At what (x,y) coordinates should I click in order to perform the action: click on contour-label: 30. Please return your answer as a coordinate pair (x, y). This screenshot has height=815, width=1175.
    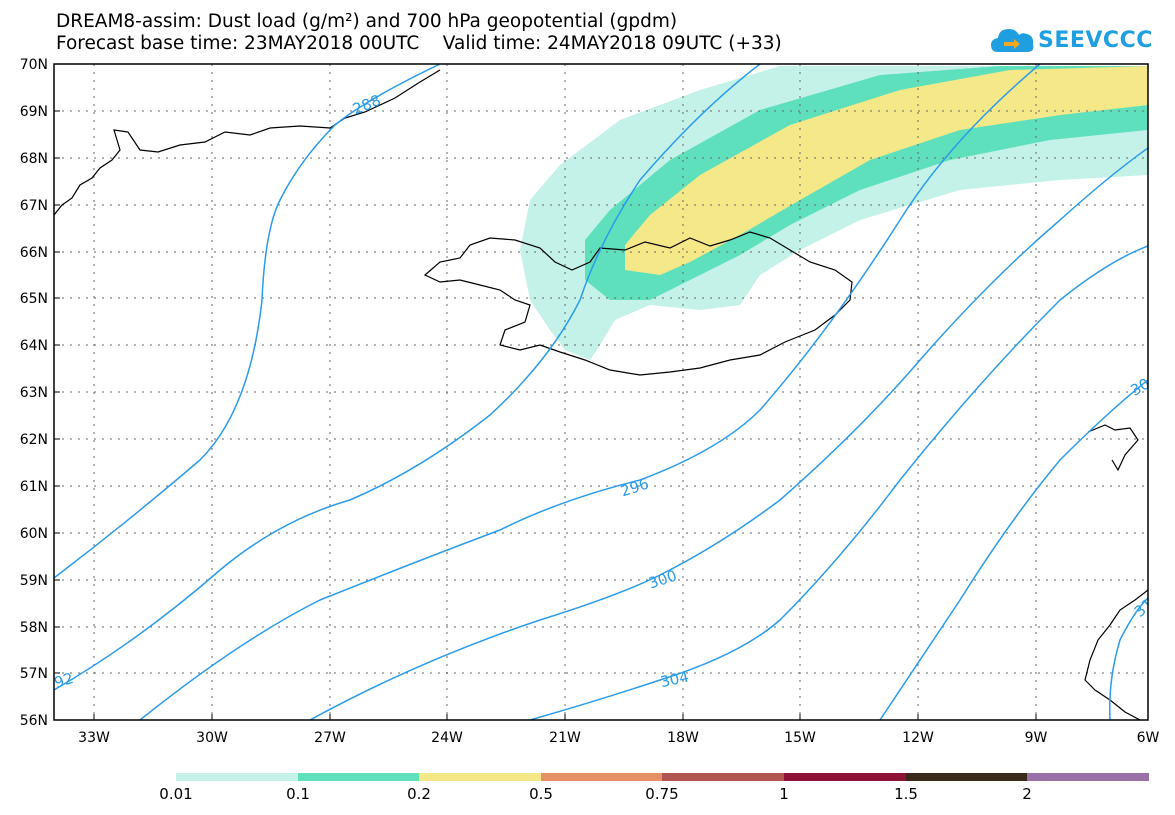
    Looking at the image, I should click on (1140, 387).